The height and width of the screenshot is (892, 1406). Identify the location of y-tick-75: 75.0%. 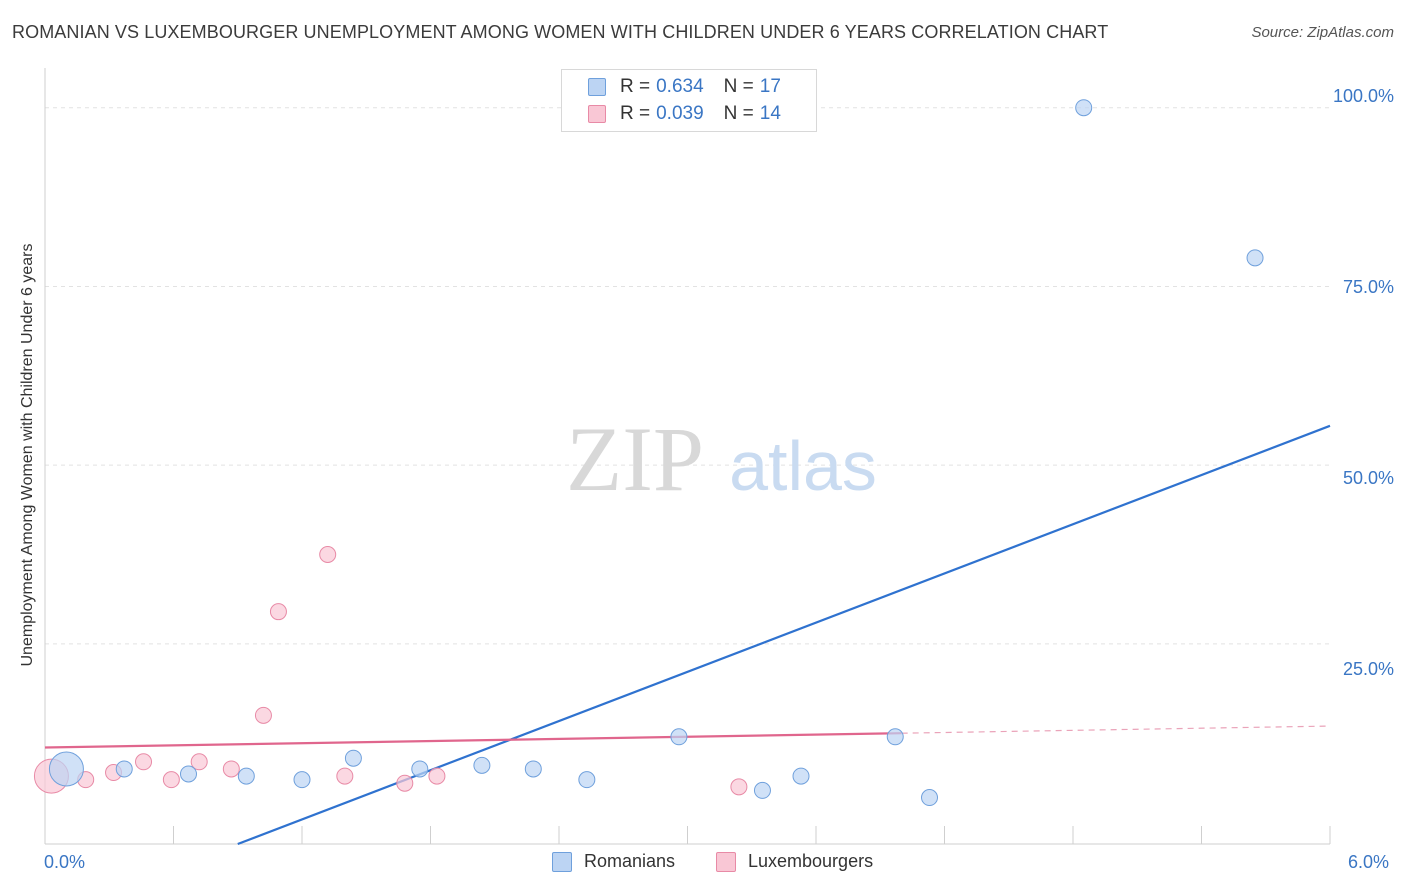
(1368, 287).